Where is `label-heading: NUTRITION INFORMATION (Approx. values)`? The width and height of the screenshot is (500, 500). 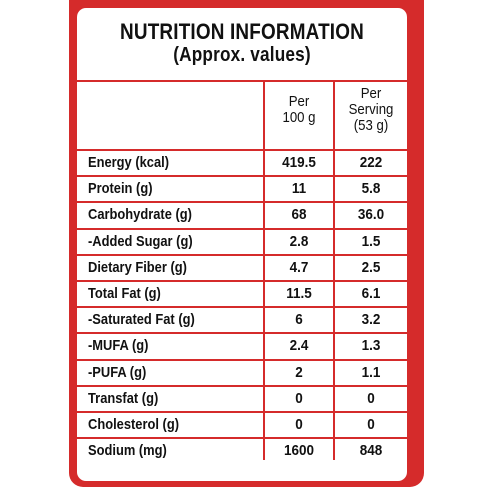
label-heading: NUTRITION INFORMATION (Approx. values) is located at coordinates (242, 44).